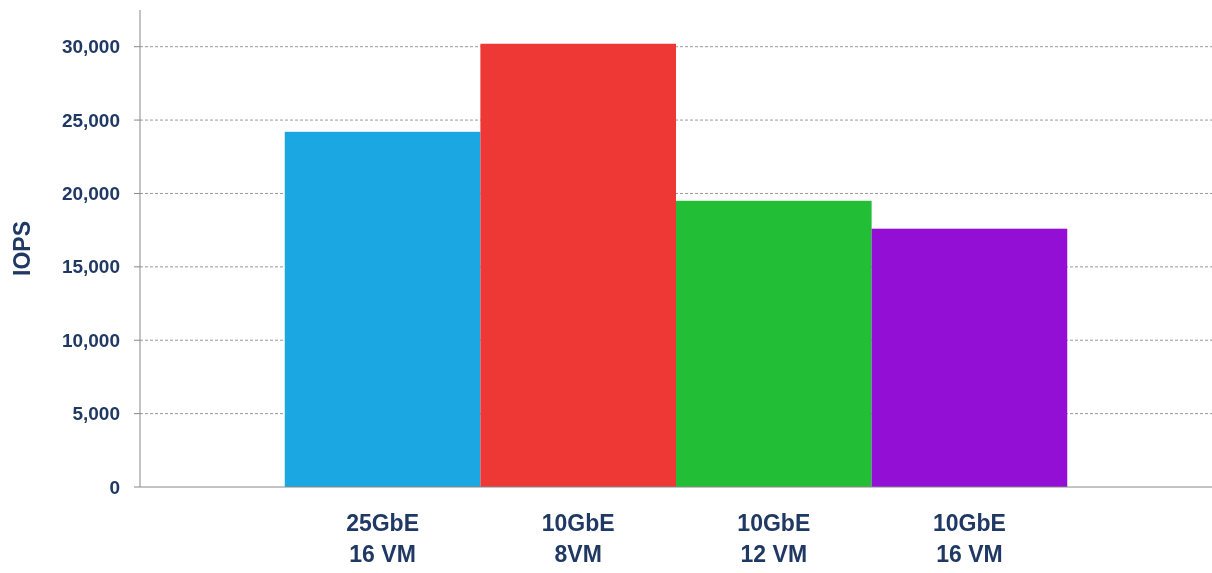 The image size is (1212, 573). I want to click on y-axis-title: IOPS, so click(22, 248).